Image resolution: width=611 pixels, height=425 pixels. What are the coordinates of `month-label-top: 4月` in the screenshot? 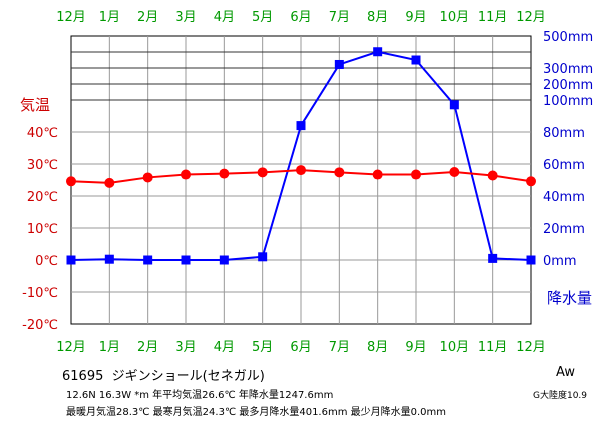 It's located at (224, 17).